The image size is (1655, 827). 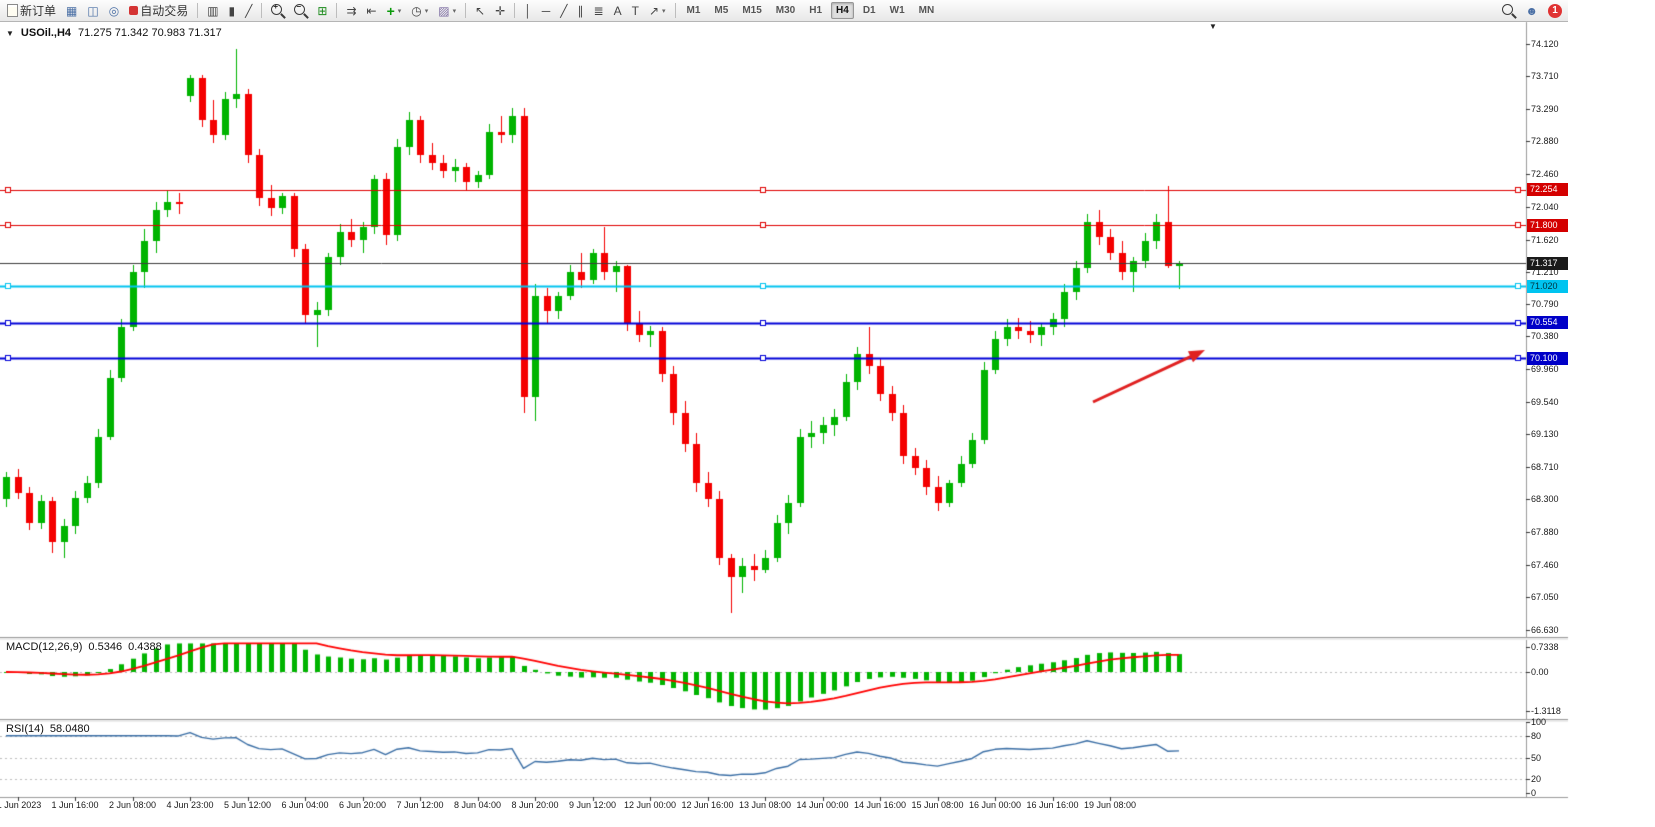 What do you see at coordinates (546, 10) in the screenshot?
I see `horizontal-line-button: ─` at bounding box center [546, 10].